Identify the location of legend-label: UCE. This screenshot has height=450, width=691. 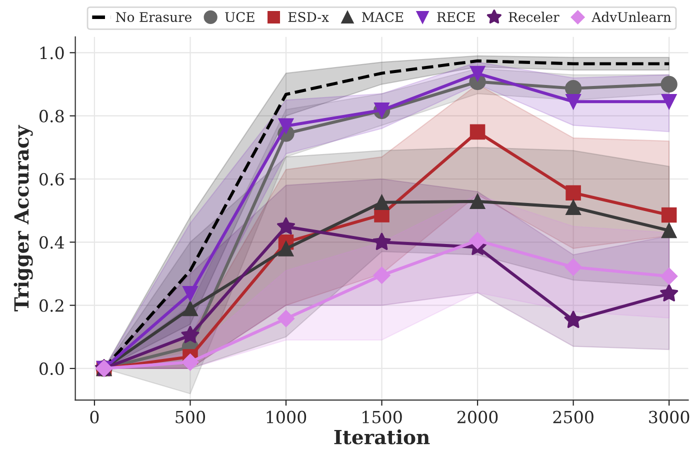
(239, 17).